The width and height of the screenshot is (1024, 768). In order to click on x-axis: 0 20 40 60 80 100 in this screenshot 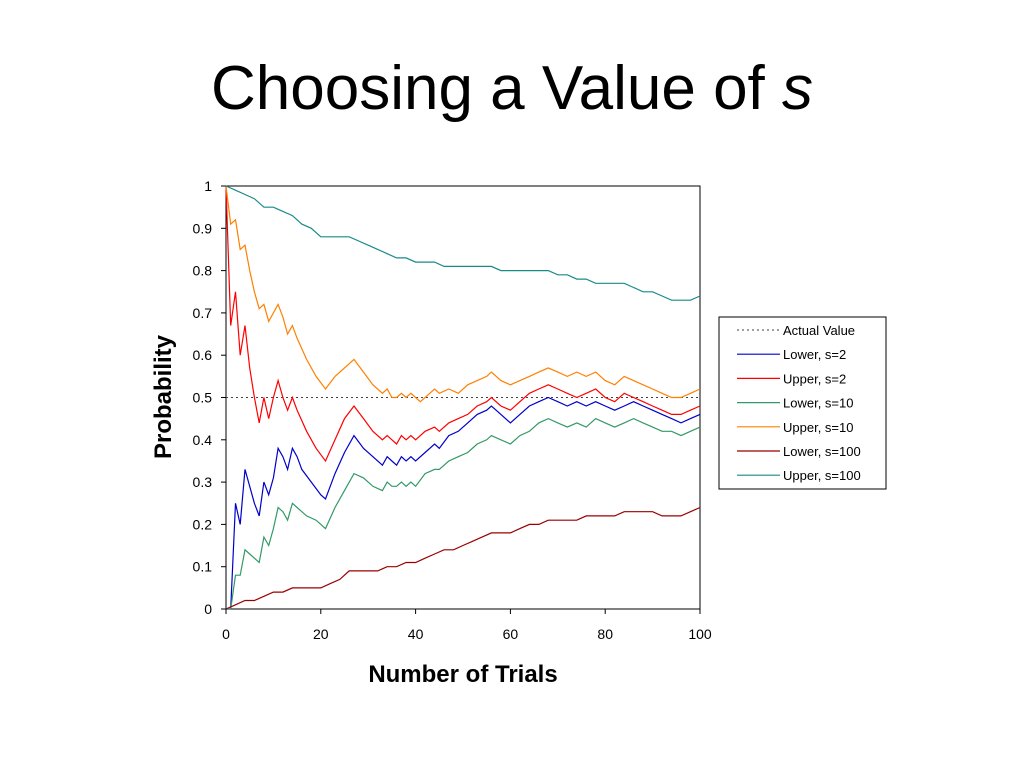, I will do `click(467, 625)`.